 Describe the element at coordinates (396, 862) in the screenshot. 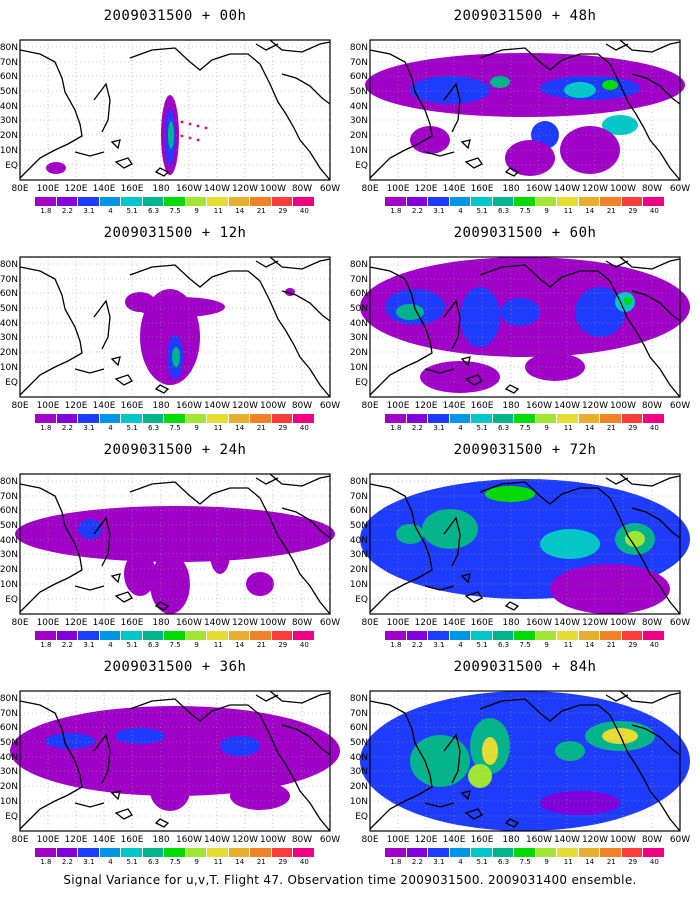

I see `colorbar-label: 1.8` at that location.